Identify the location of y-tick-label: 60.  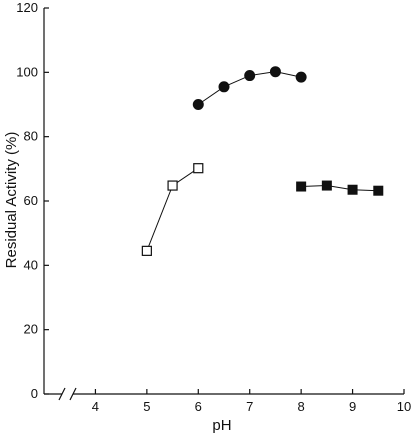
(31, 200).